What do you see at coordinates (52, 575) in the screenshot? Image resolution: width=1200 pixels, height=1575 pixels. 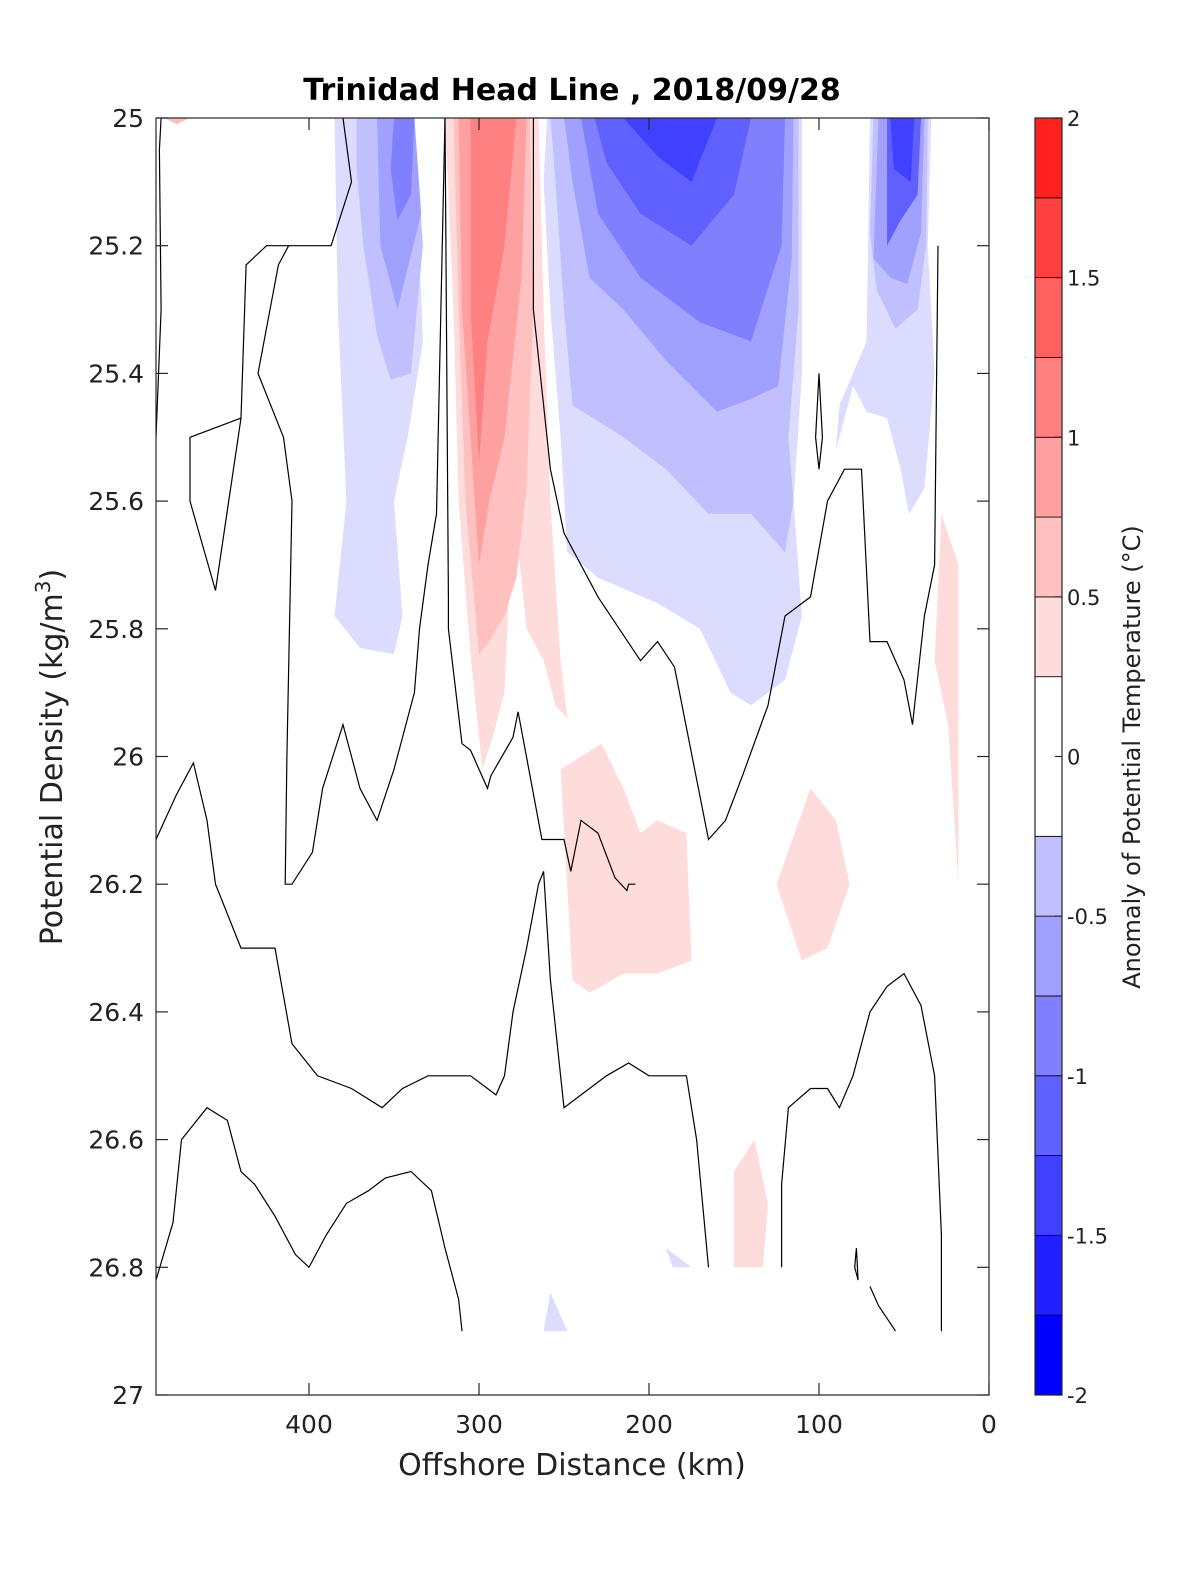 I see `y-axis-label-close: )` at bounding box center [52, 575].